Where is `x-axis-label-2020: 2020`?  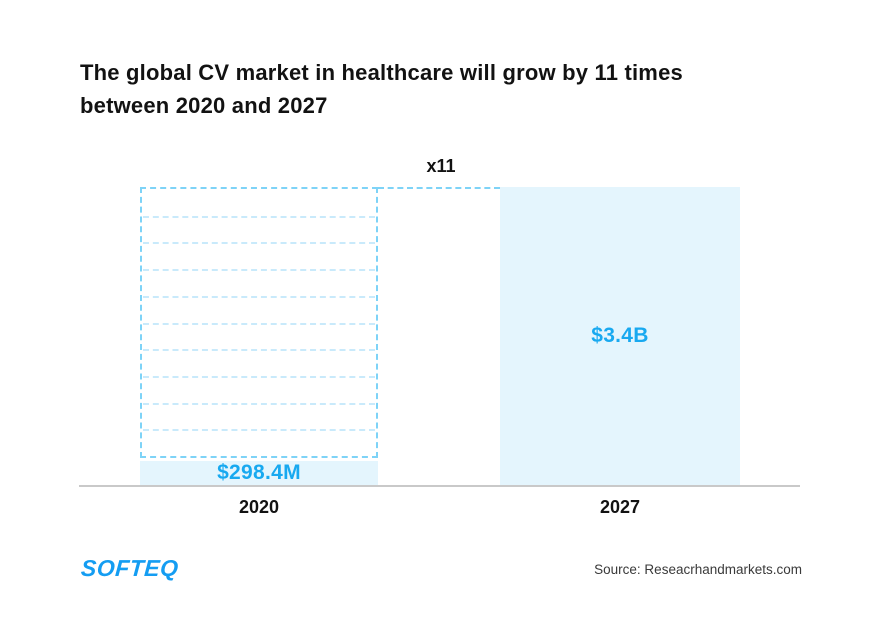 x-axis-label-2020: 2020 is located at coordinates (259, 507).